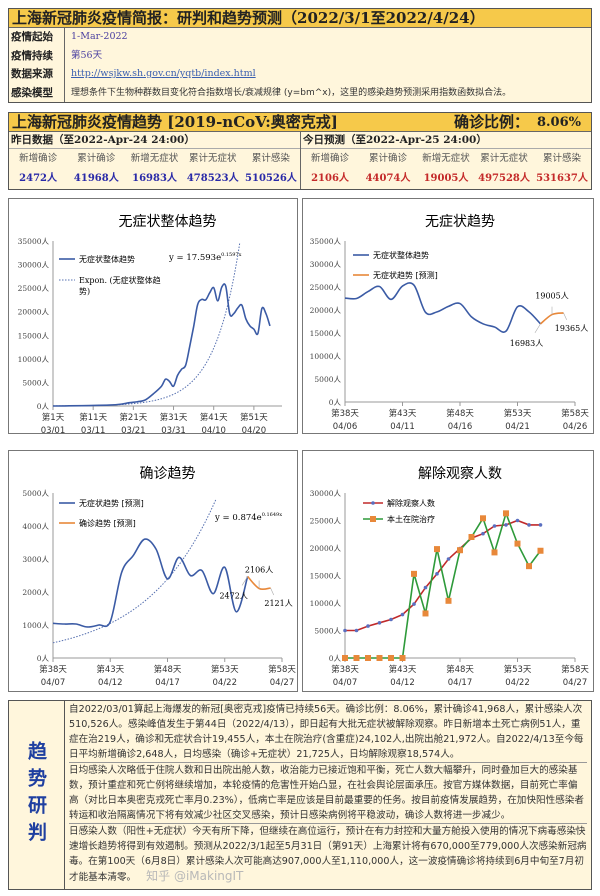  I want to click on header: 新增确诊, so click(38, 158).